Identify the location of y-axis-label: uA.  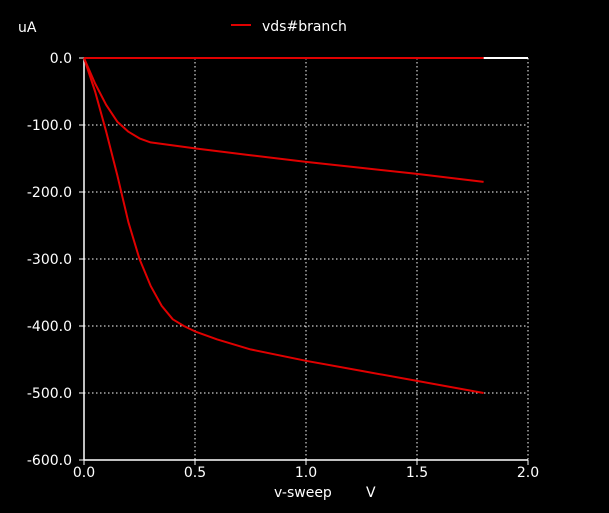
(27, 28).